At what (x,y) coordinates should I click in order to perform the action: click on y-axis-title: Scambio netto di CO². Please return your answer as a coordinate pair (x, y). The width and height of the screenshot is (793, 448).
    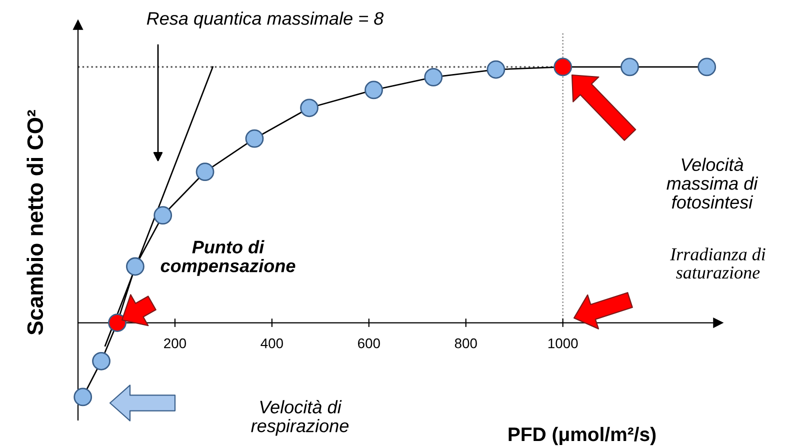
    Looking at the image, I should click on (35, 222).